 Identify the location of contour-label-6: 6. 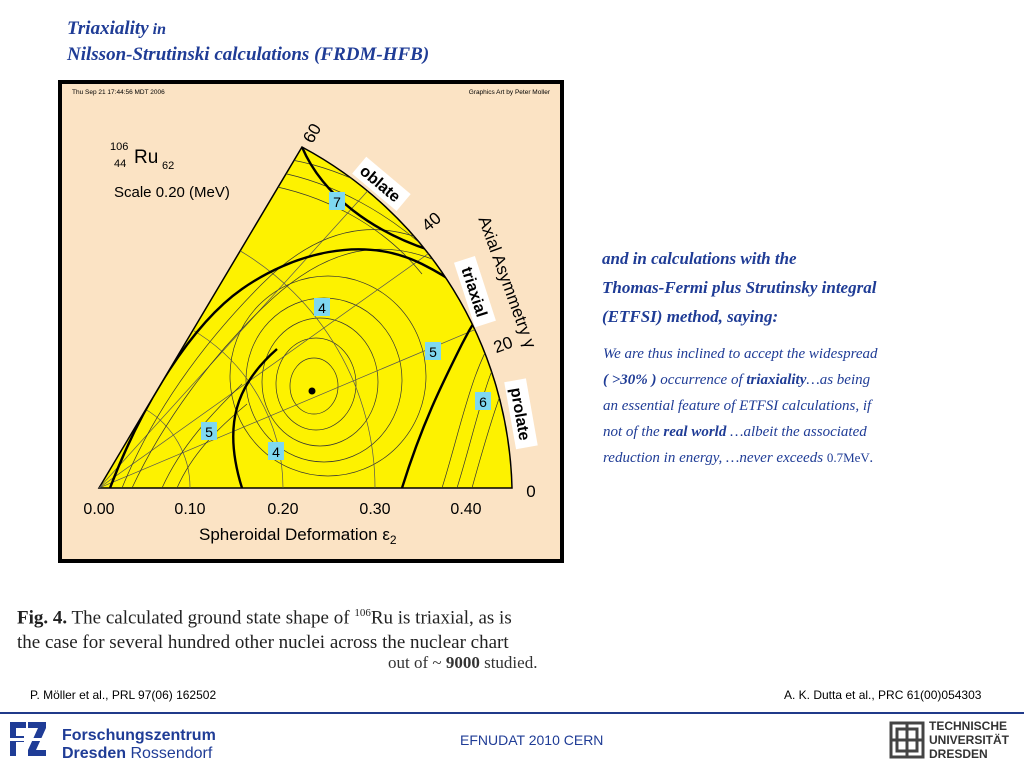
(483, 402).